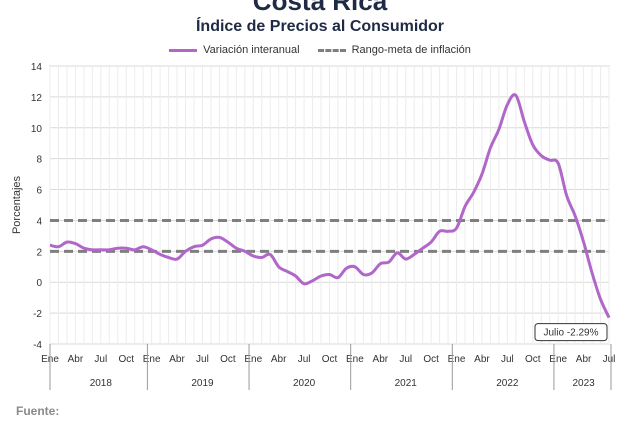 This screenshot has width=640, height=424. Describe the element at coordinates (38, 411) in the screenshot. I see `source-label: Fuente:` at that location.